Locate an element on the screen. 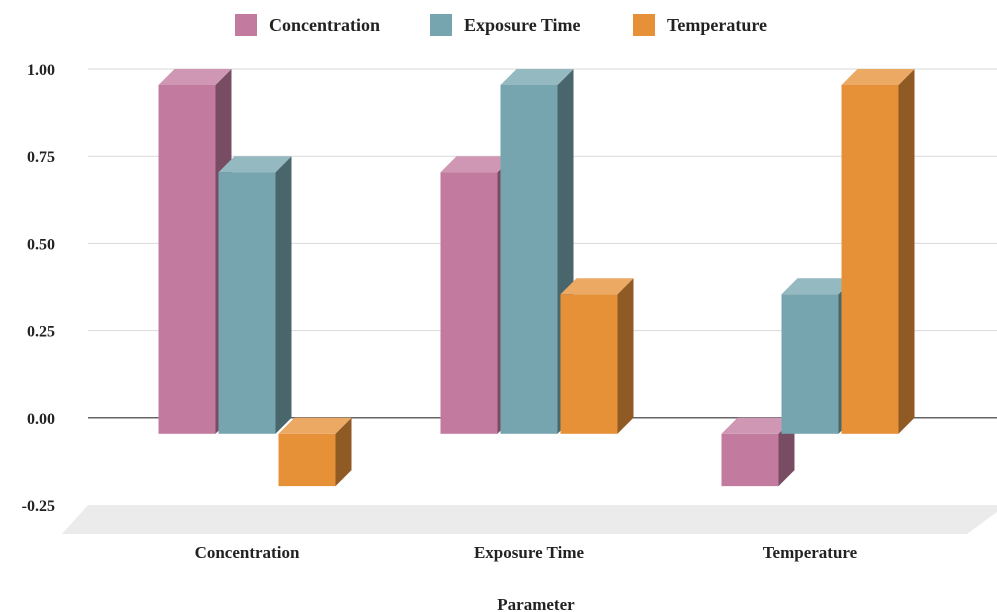  legend: Concentration Exposure Time Temperature is located at coordinates (501, 25).